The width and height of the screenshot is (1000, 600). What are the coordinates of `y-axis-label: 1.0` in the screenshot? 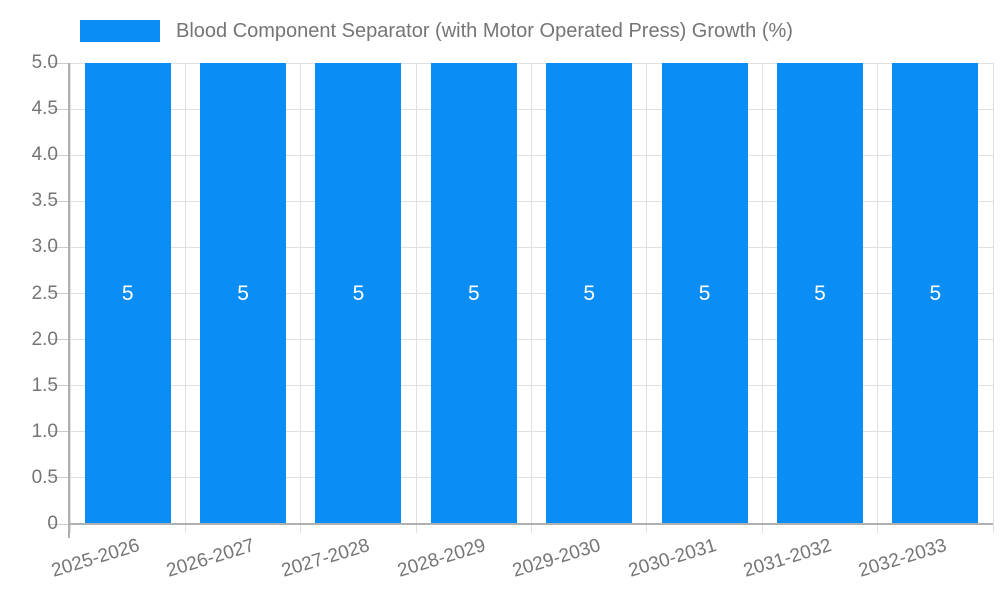 It's located at (44, 431).